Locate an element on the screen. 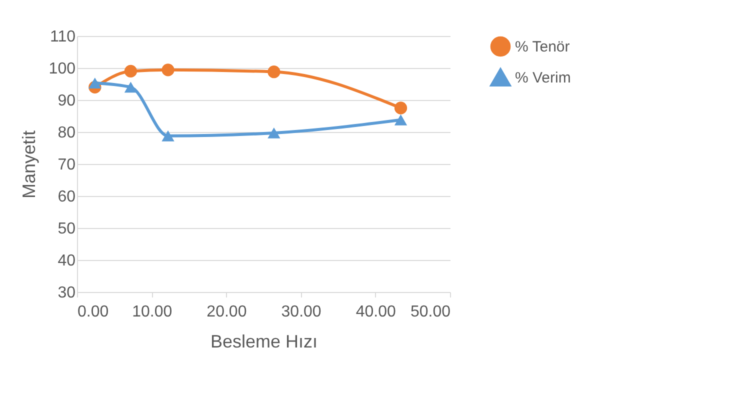 This screenshot has width=747, height=406. y-tick-label: 110 is located at coordinates (63, 37).